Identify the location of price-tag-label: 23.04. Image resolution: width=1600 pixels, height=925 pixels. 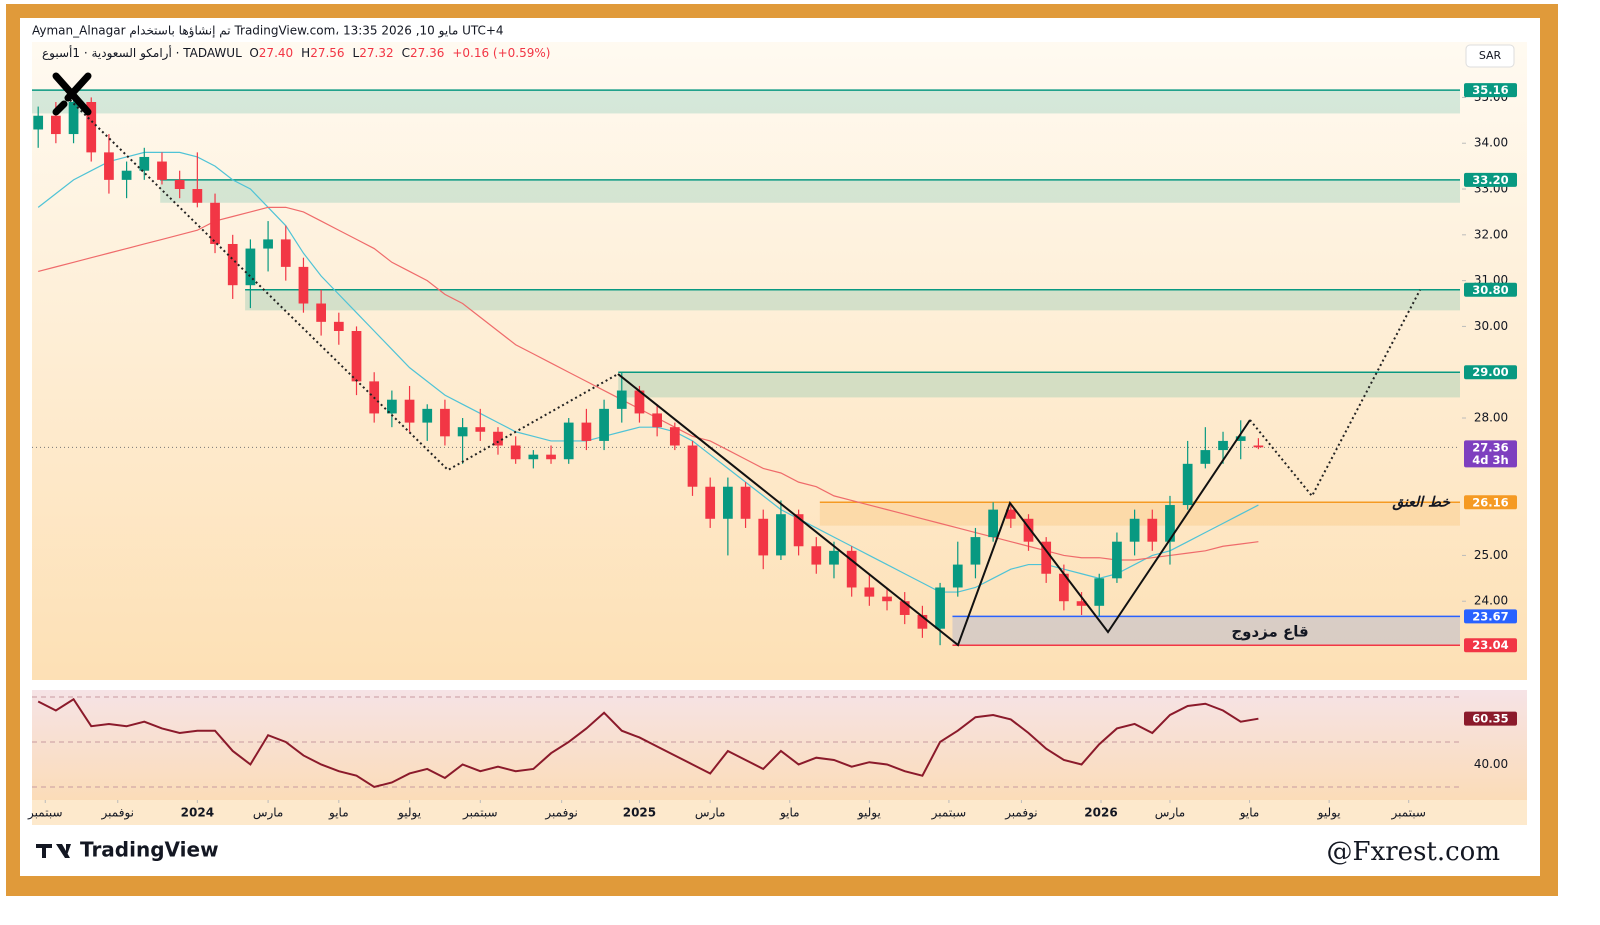
(1490, 645).